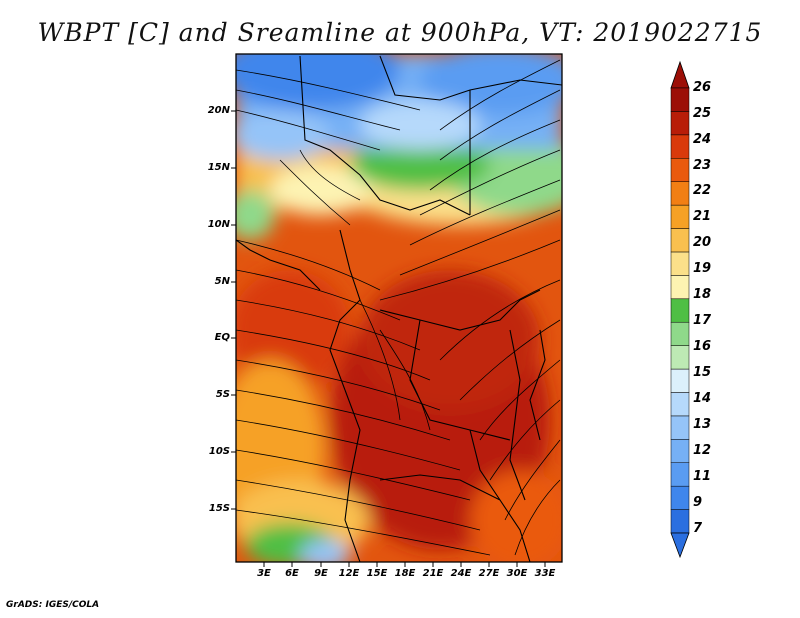  Describe the element at coordinates (702, 216) in the screenshot. I see `colorbar-label: 21` at that location.